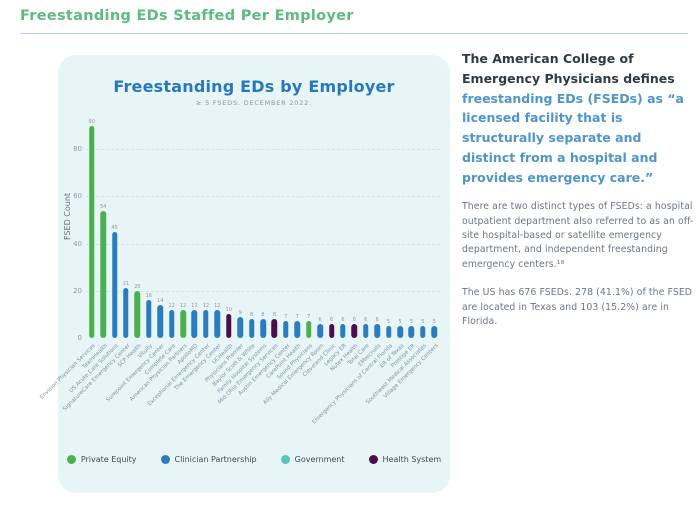 The image size is (700, 513). I want to click on legend-item: Health System, so click(405, 459).